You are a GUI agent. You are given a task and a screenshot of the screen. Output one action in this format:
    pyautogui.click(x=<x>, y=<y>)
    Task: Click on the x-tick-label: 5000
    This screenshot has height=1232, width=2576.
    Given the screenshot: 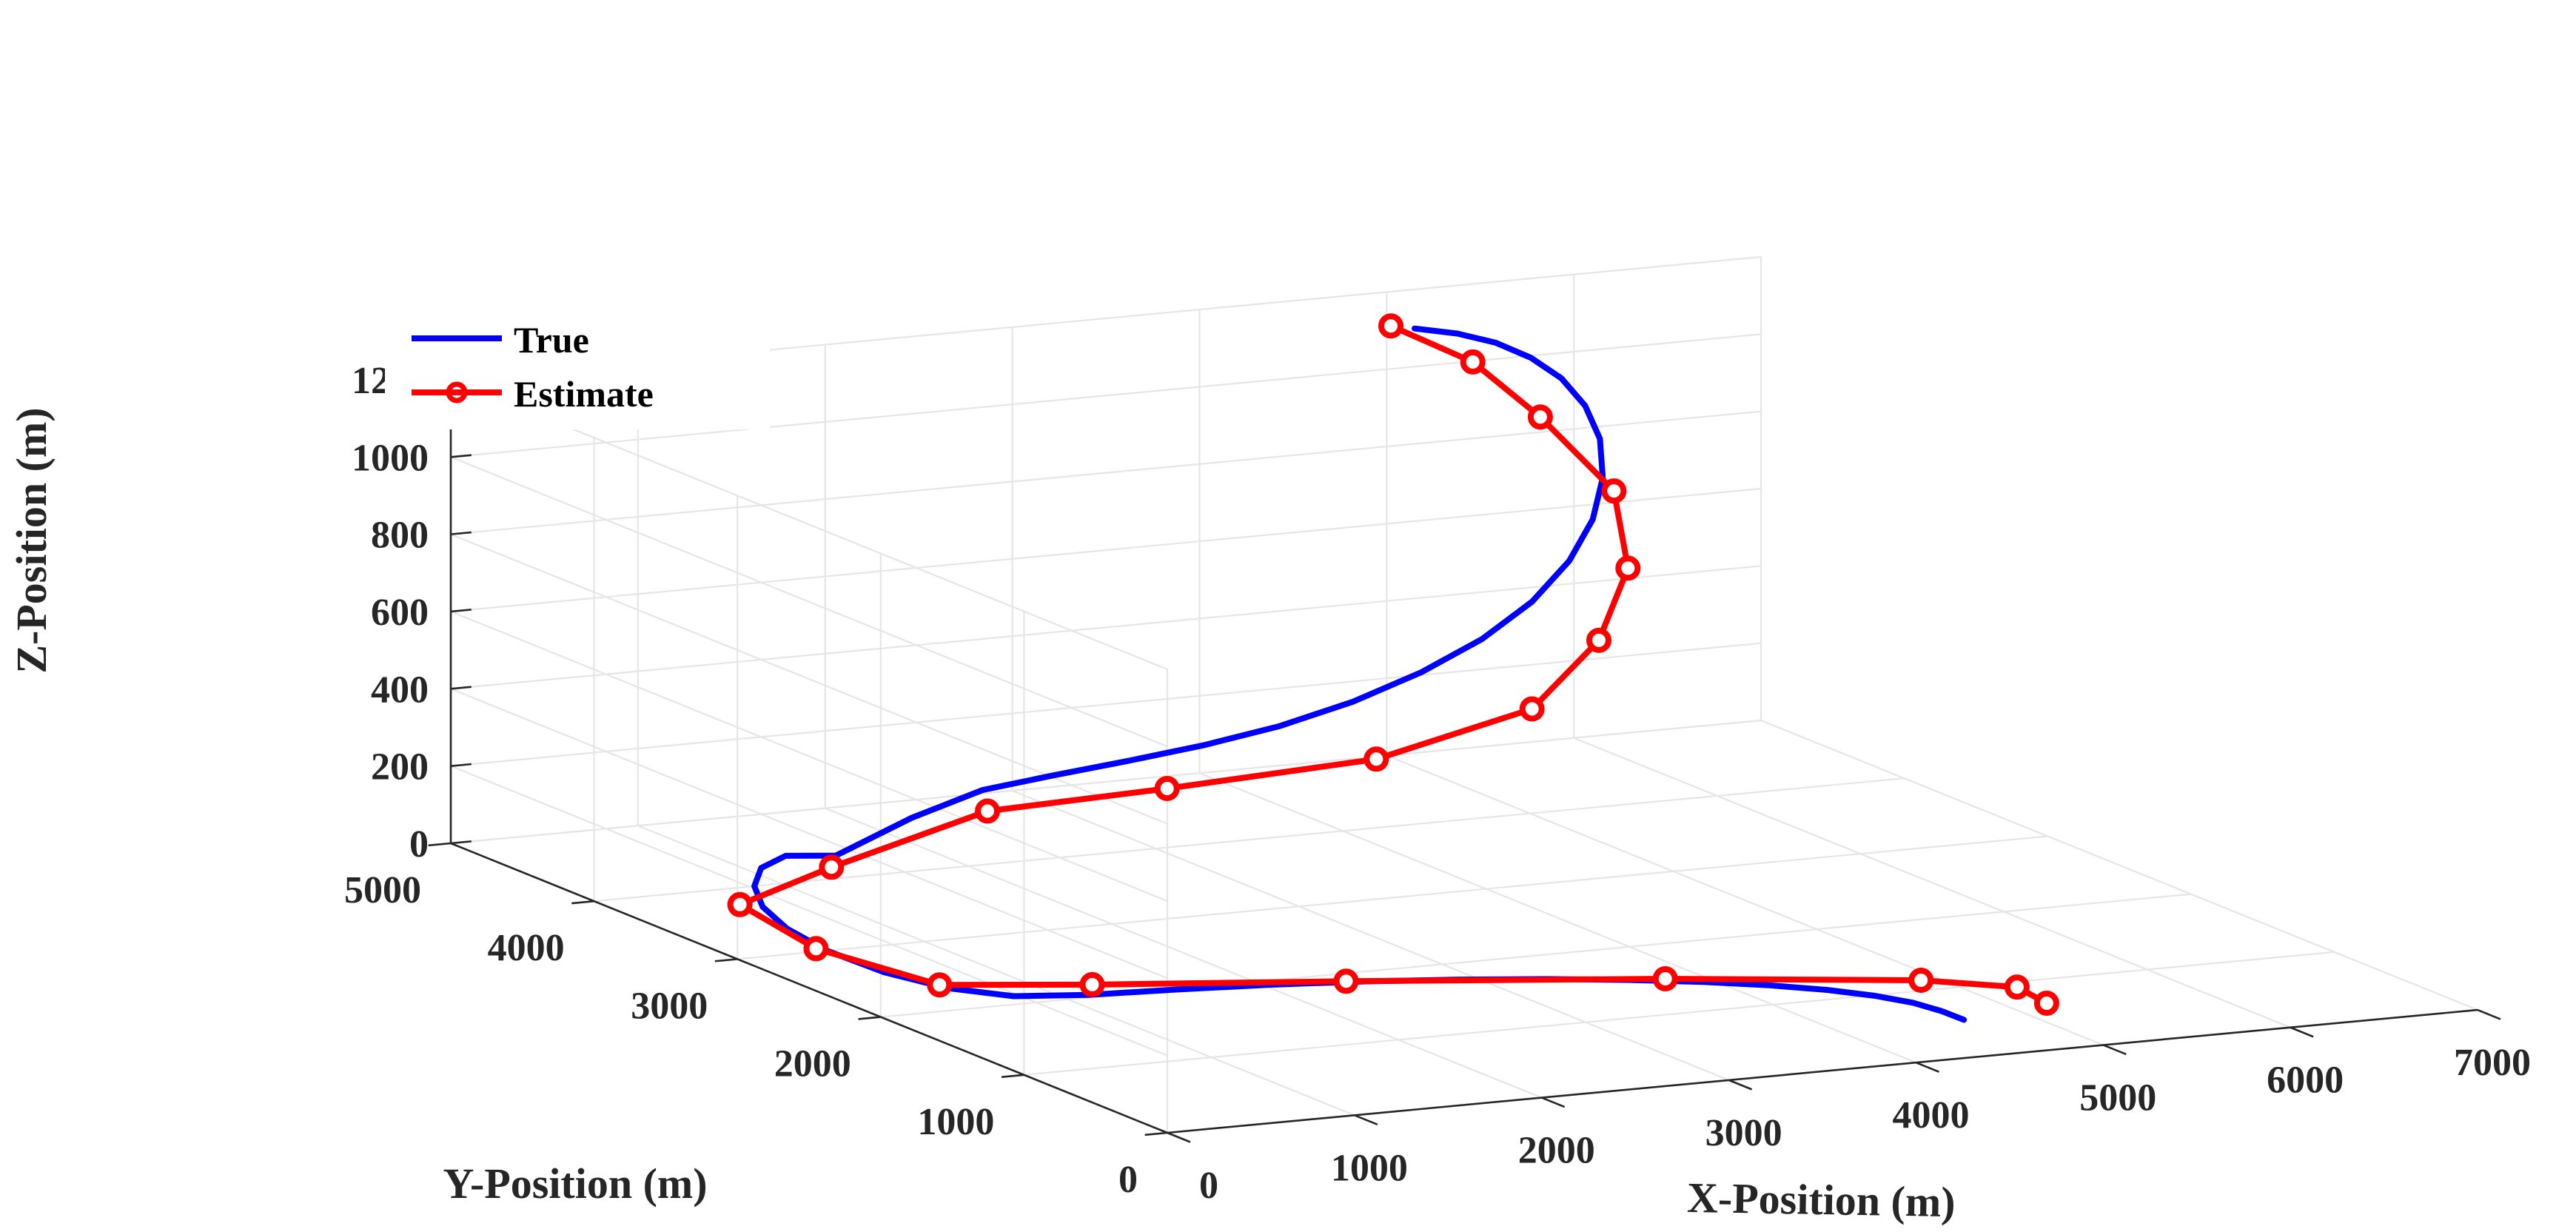 What is the action you would take?
    pyautogui.click(x=2117, y=1098)
    